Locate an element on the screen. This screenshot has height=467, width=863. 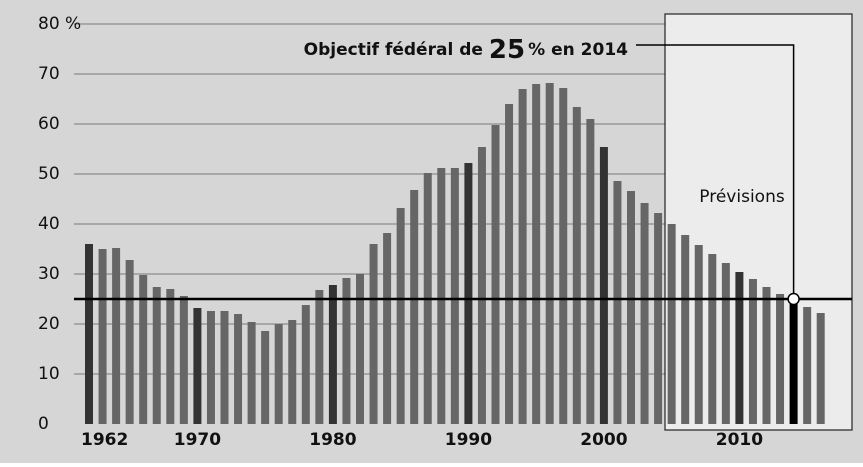
x-tick-label: 1962 is located at coordinates (104, 440).